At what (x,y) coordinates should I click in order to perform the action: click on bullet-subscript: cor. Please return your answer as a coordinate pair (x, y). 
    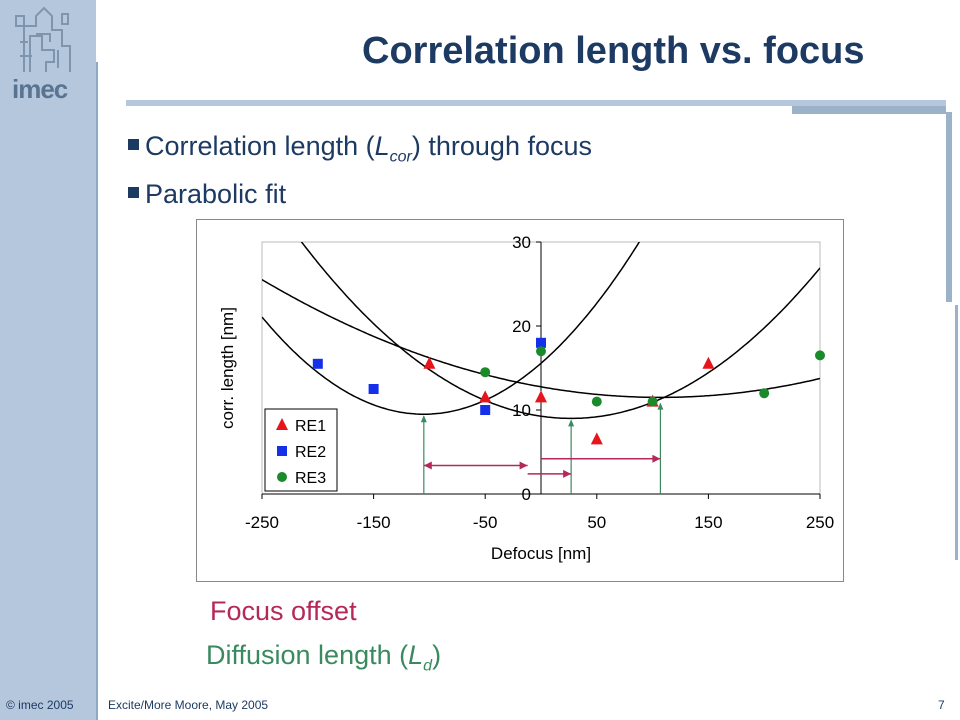
    Looking at the image, I should click on (400, 157).